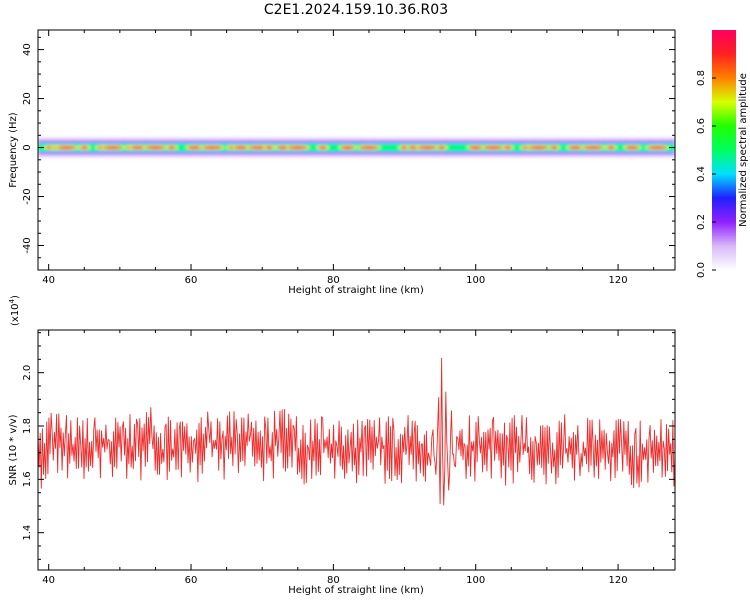  Describe the element at coordinates (27, 479) in the screenshot. I see `snr-y-tick-label: 1.6` at that location.